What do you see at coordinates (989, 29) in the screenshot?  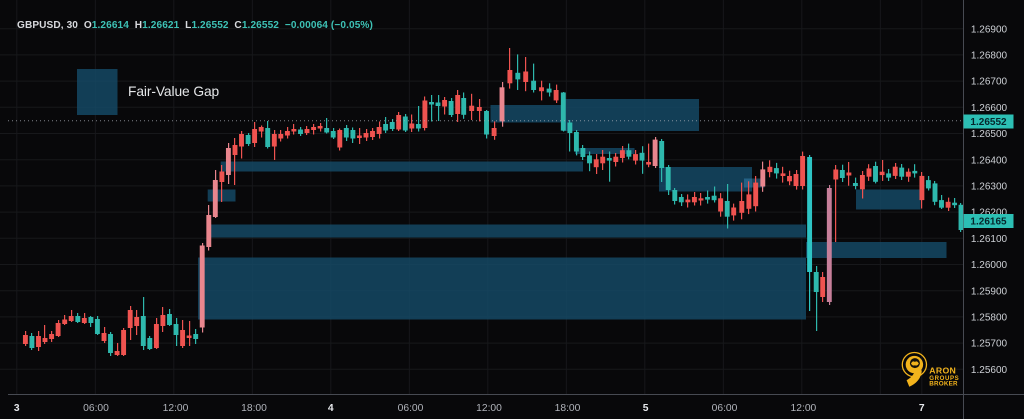 I see `svg-text: 1.26900` at bounding box center [989, 29].